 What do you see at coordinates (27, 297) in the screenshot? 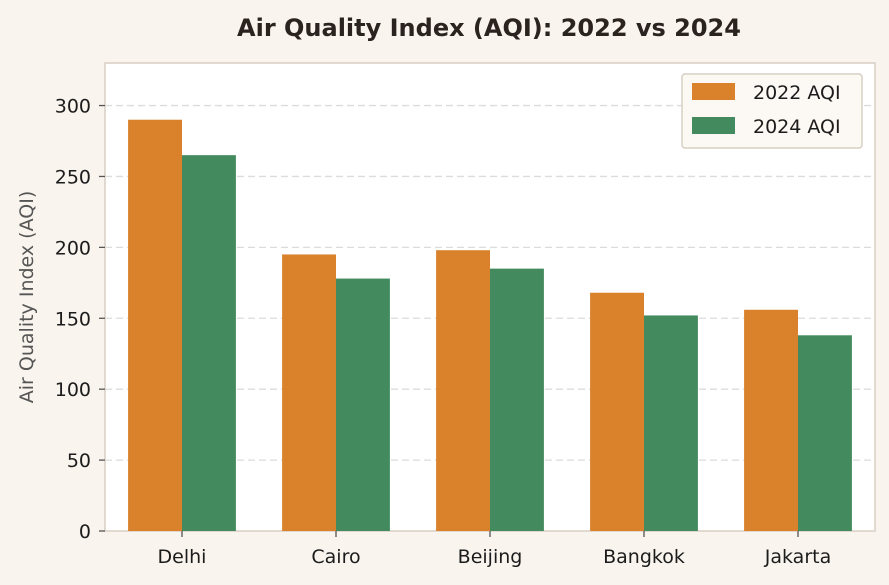
I see `y-axis-label: Air Quality Index (AQI)` at bounding box center [27, 297].